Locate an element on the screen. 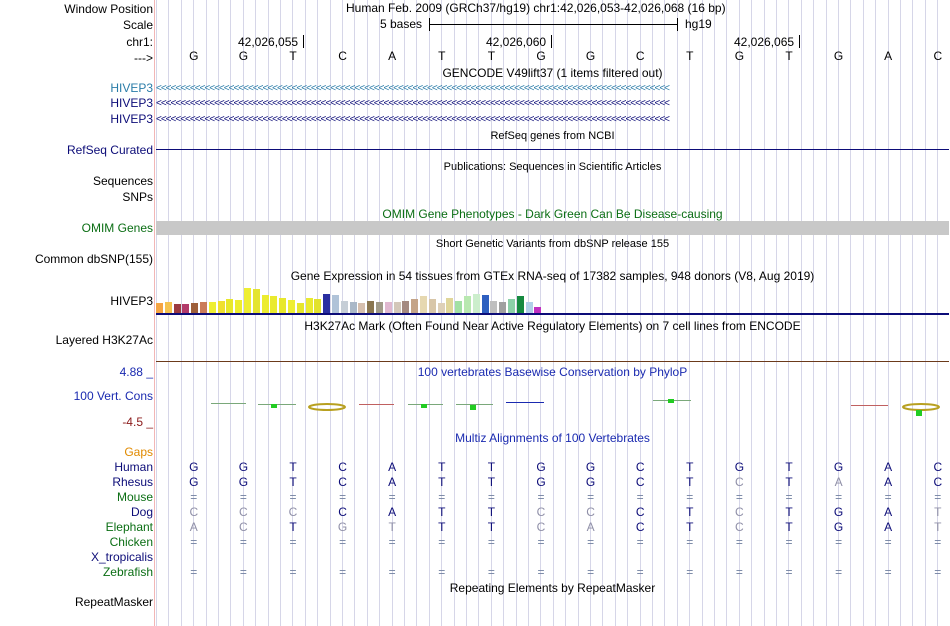  h3k27ac-track-label: Layered H3K27Ac is located at coordinates (104, 340).